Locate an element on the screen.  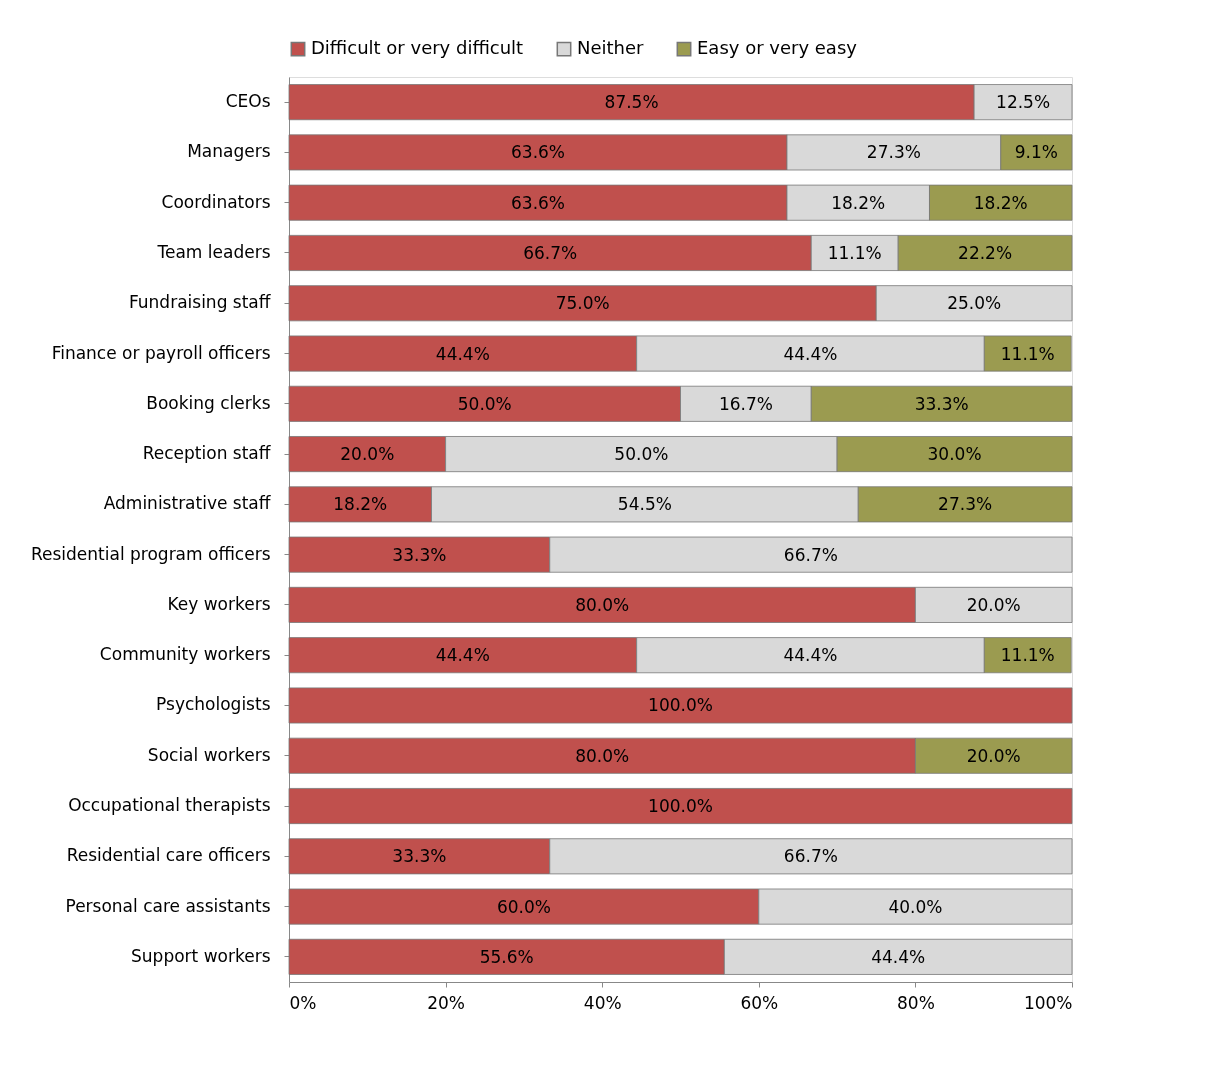
y-tick-label: Occupational therapists is located at coordinates (169, 805).